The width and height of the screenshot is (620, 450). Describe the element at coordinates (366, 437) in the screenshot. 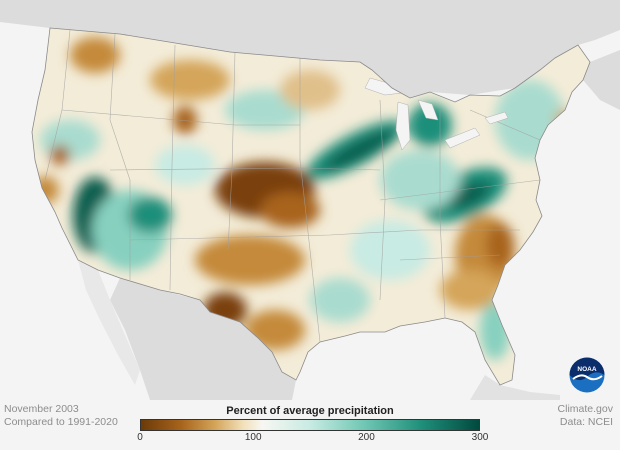

I see `legend-tick: 200` at that location.